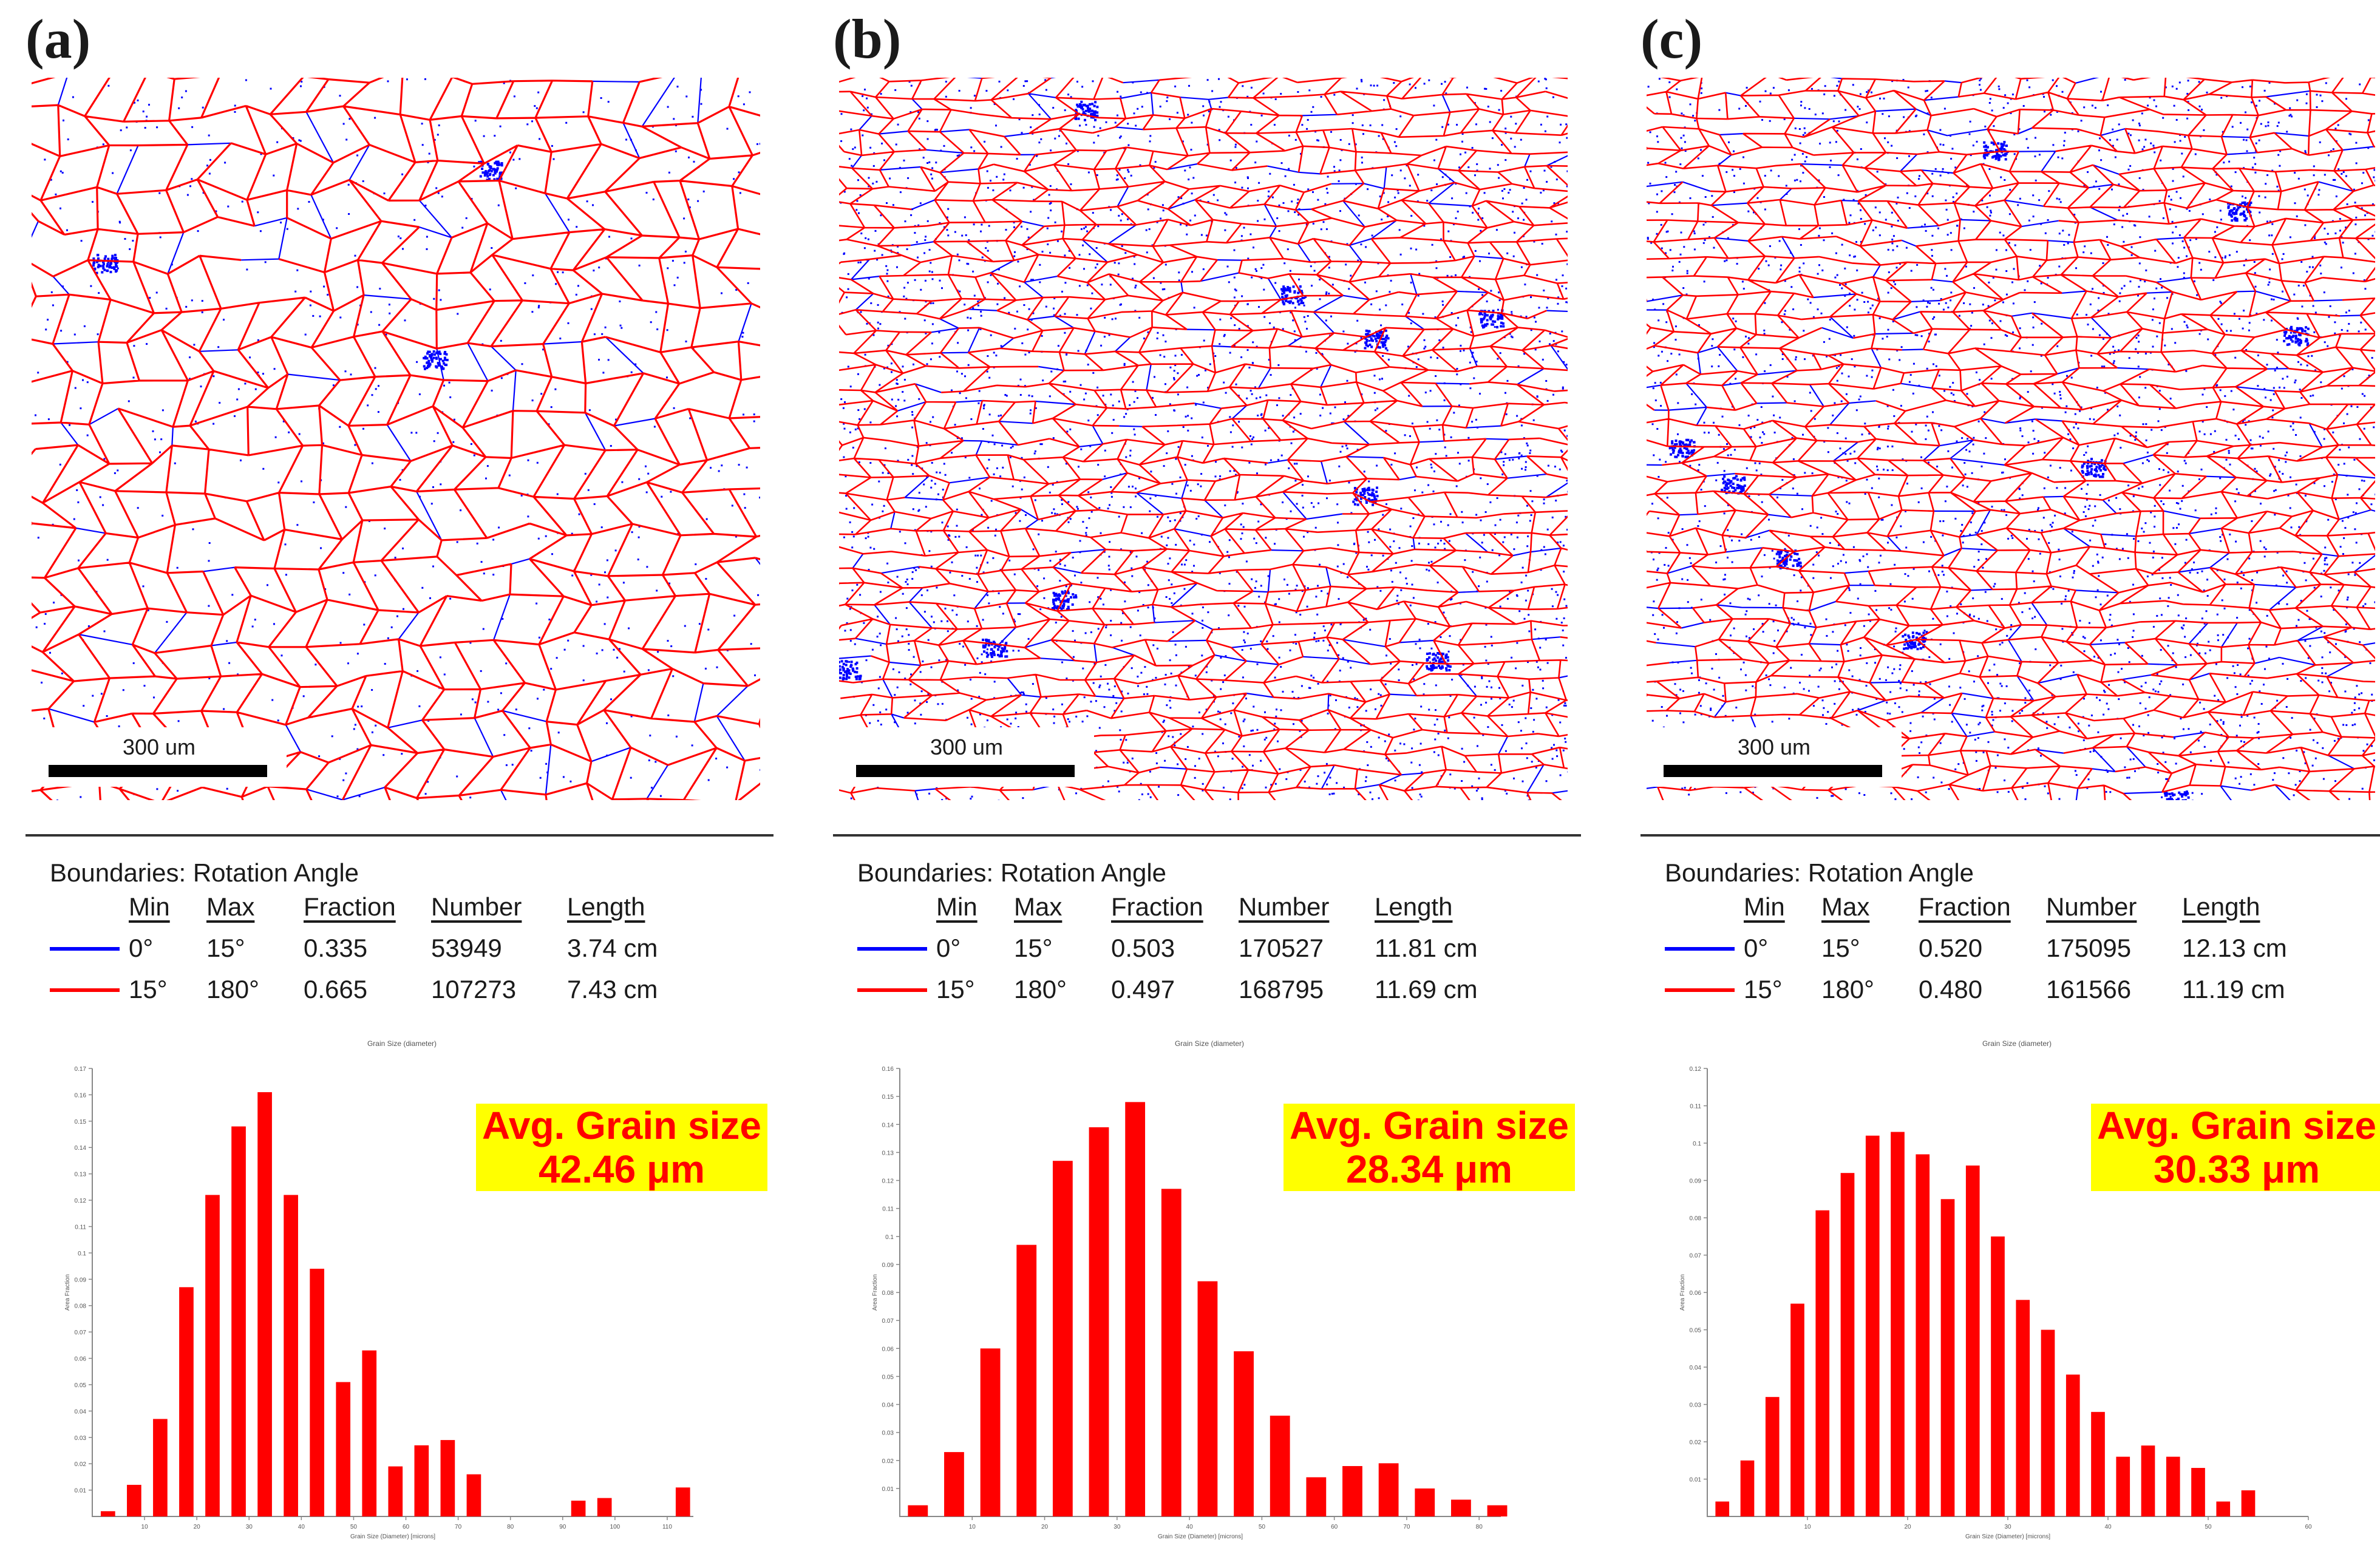 This screenshot has width=2380, height=1545. I want to click on legend-cell-length: 11.81 cm, so click(1426, 948).